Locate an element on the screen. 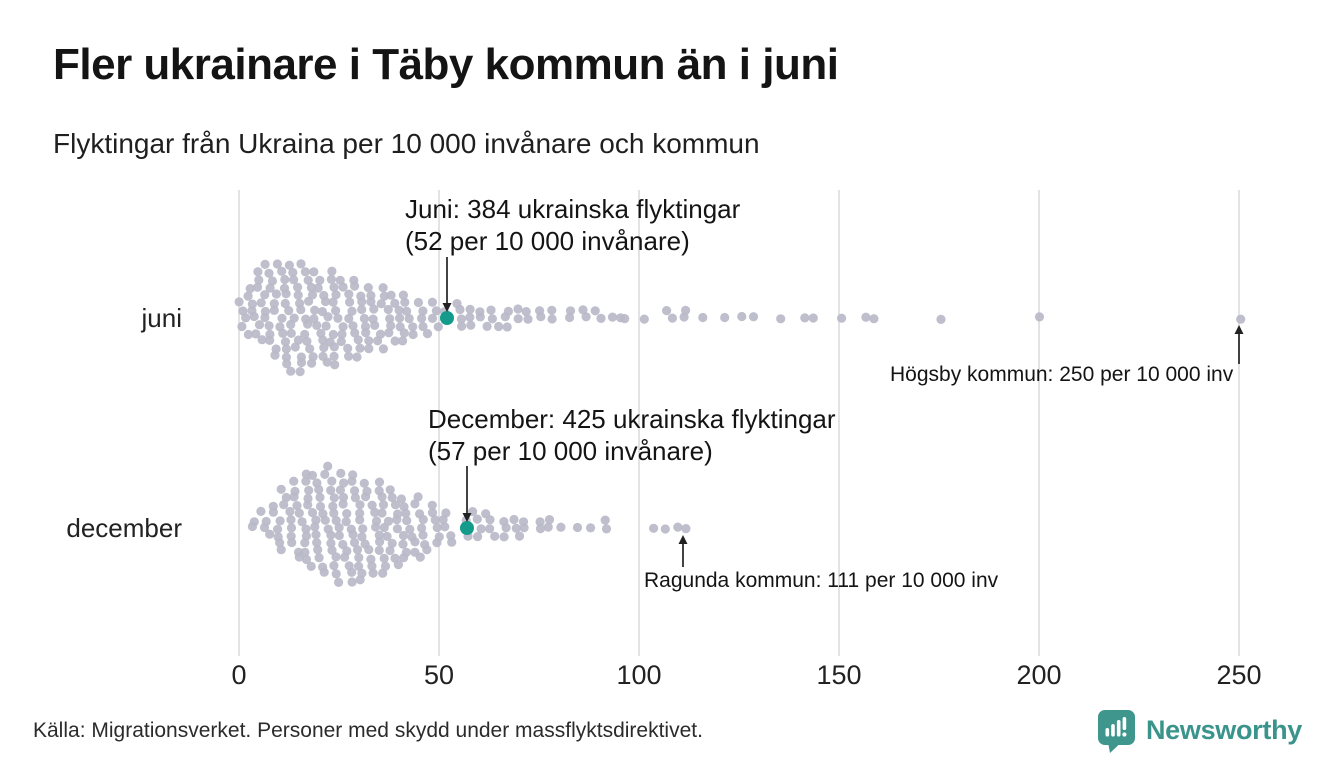 The width and height of the screenshot is (1340, 780). annotation-juni-line1: Juni: 384 ukrainska flyktingar is located at coordinates (573, 209).